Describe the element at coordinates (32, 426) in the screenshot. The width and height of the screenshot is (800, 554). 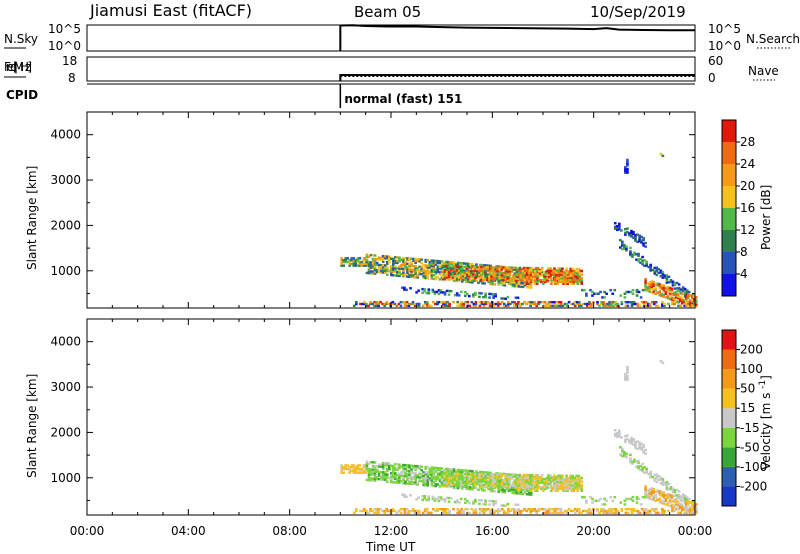
I see `velocity-y-axis-label: Slant Range [km]` at that location.